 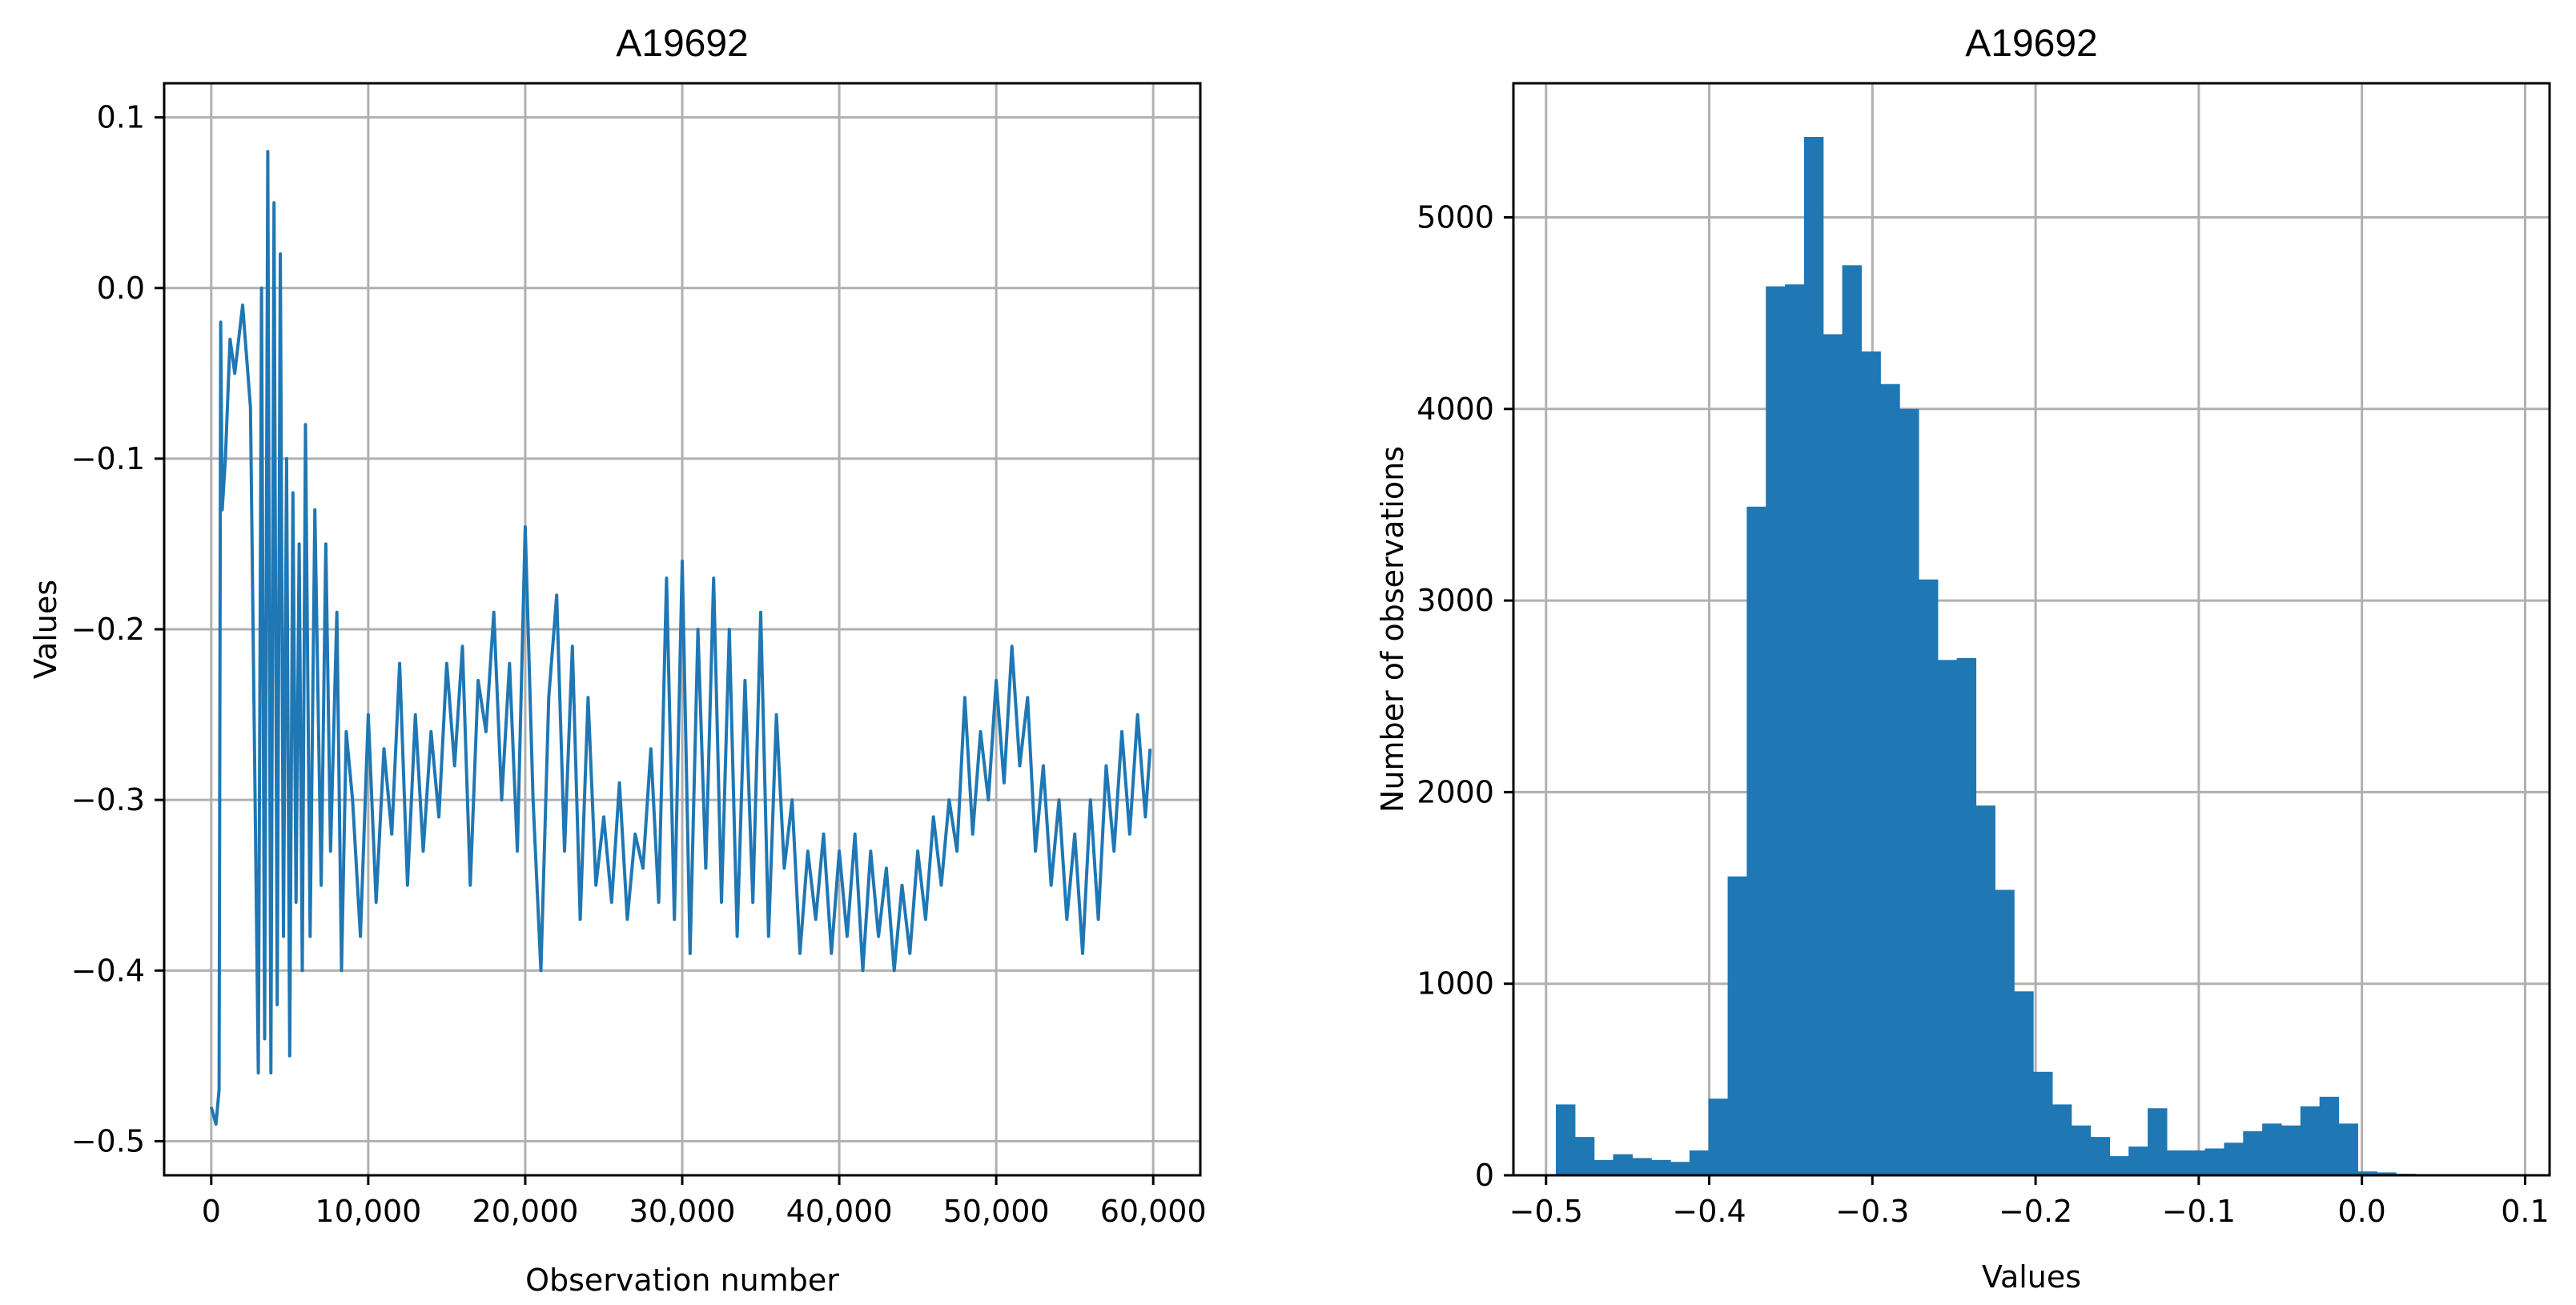 I want to click on line-chart-y-ticks: −0.5 −0.4 −0.3 −0.2 −0.1 0.0 0.1, so click(x=117, y=629).